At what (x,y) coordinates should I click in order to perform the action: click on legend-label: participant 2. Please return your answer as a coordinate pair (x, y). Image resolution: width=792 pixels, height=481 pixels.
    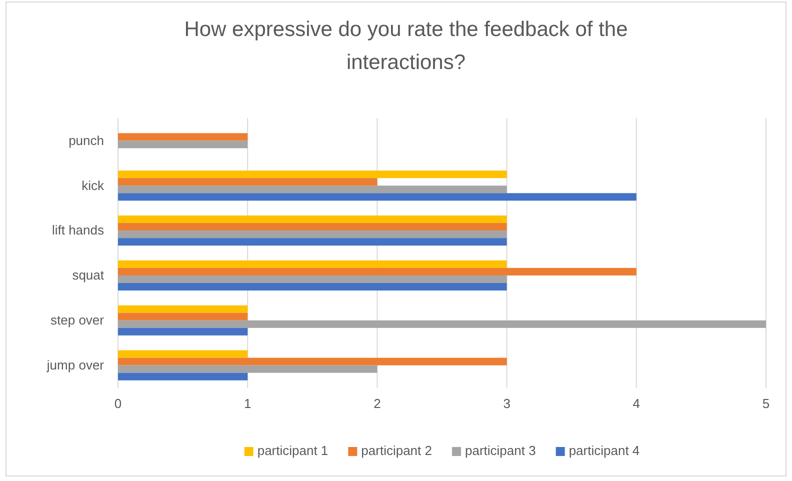
    Looking at the image, I should click on (396, 450).